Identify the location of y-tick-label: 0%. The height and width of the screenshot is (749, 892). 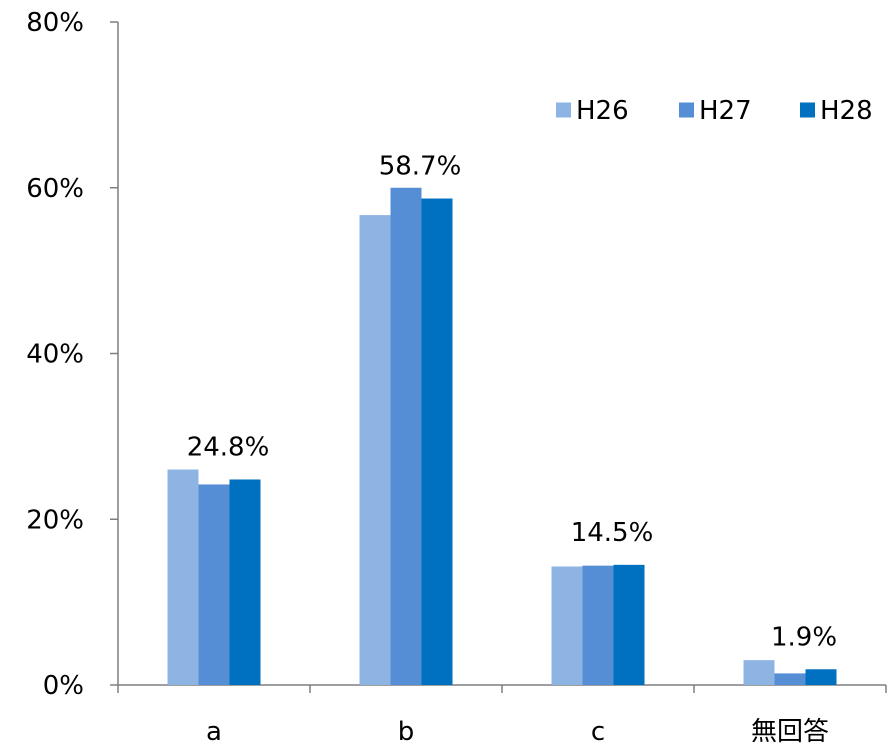
(63, 686).